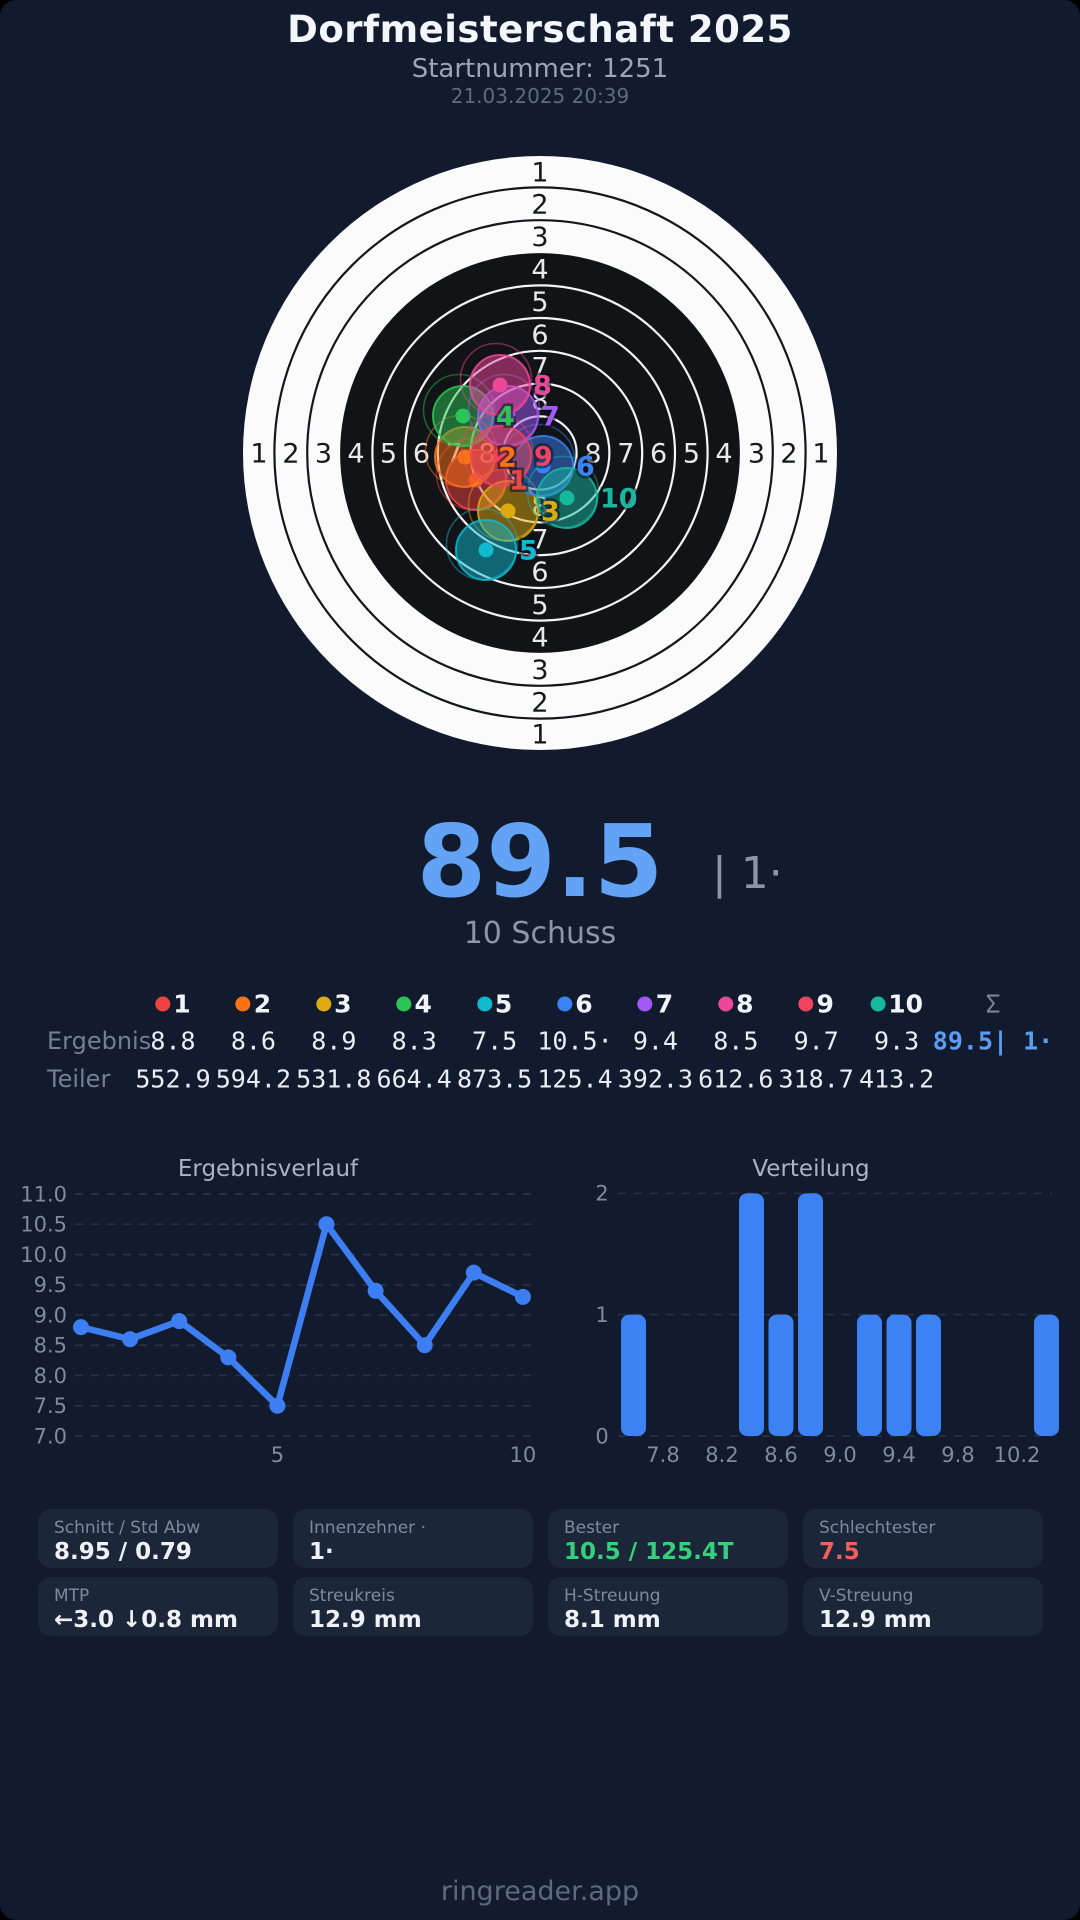  What do you see at coordinates (182, 1004) in the screenshot?
I see `shot-column-number: 1` at bounding box center [182, 1004].